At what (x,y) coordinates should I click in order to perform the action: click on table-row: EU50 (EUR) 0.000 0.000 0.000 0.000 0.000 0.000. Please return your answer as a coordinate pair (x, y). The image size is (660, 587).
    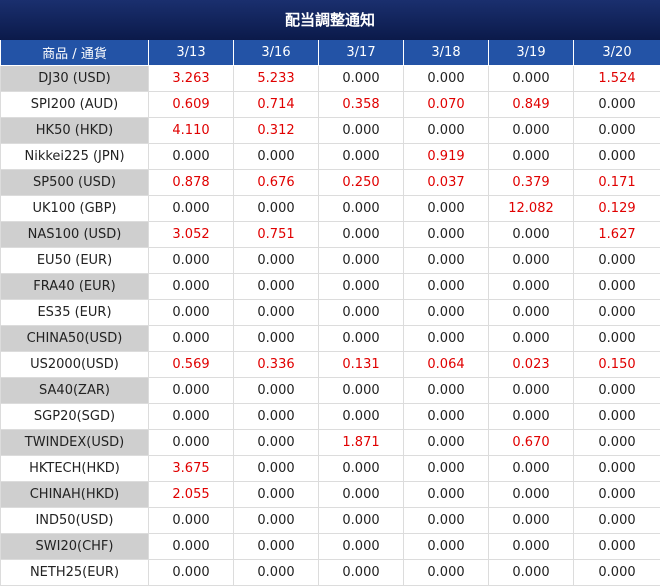
    Looking at the image, I should click on (330, 260).